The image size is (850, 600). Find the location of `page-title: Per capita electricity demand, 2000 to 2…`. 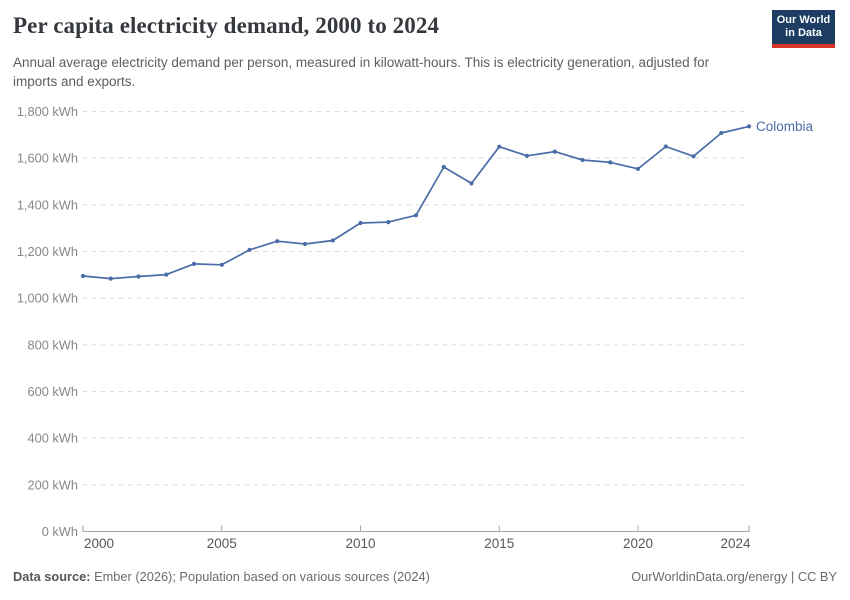

page-title: Per capita electricity demand, 2000 to 2… is located at coordinates (226, 25).